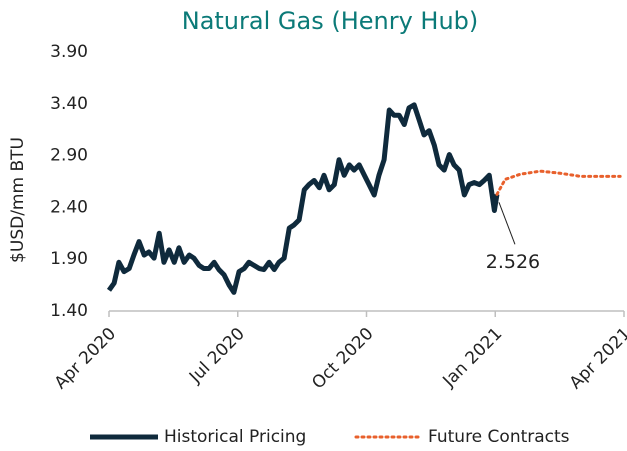  I want to click on chart-title: Natural Gas (Henry Hub), so click(330, 21).